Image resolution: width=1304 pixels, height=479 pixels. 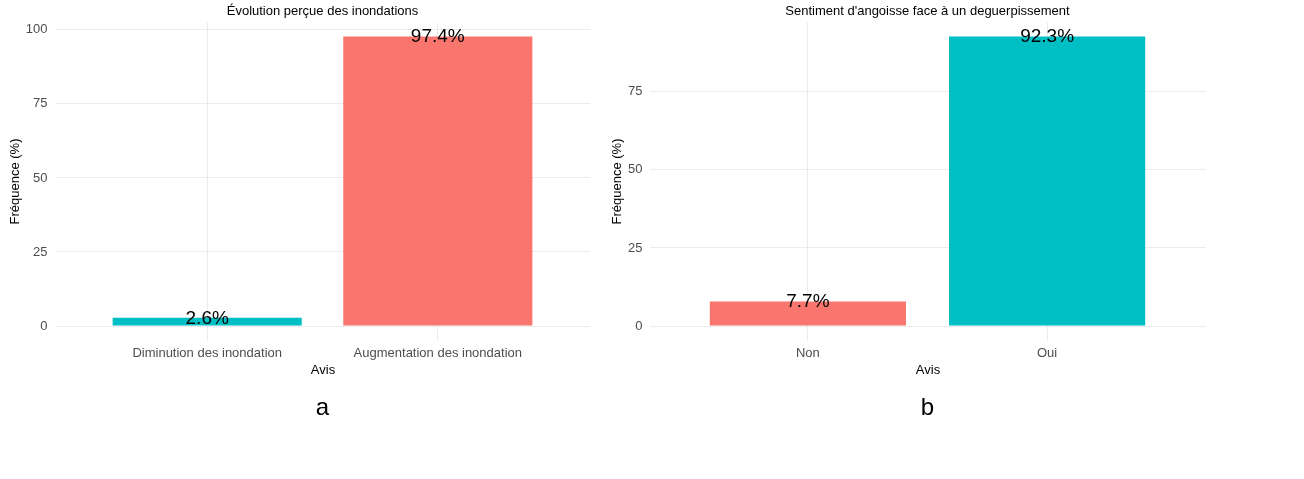 What do you see at coordinates (437, 36) in the screenshot?
I see `data-label: 97.4%` at bounding box center [437, 36].